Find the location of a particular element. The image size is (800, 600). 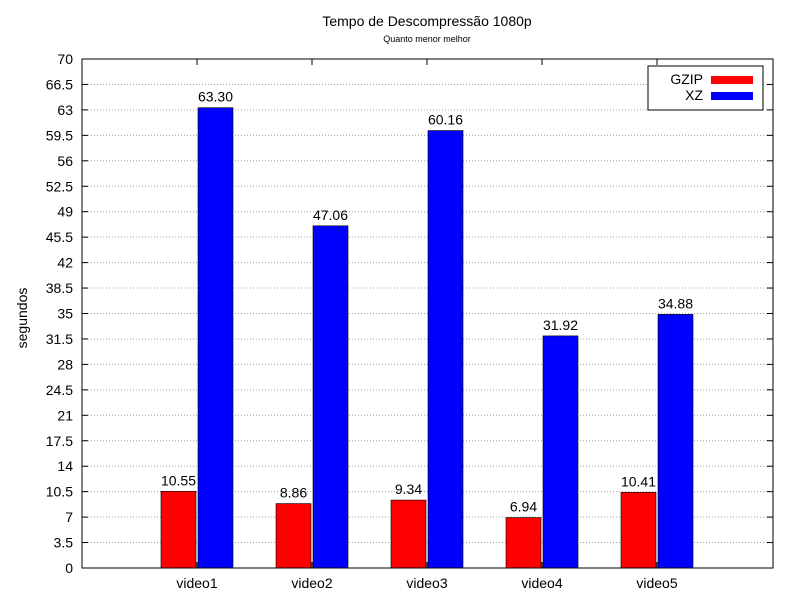

bar-xz-video2 is located at coordinates (330, 397).